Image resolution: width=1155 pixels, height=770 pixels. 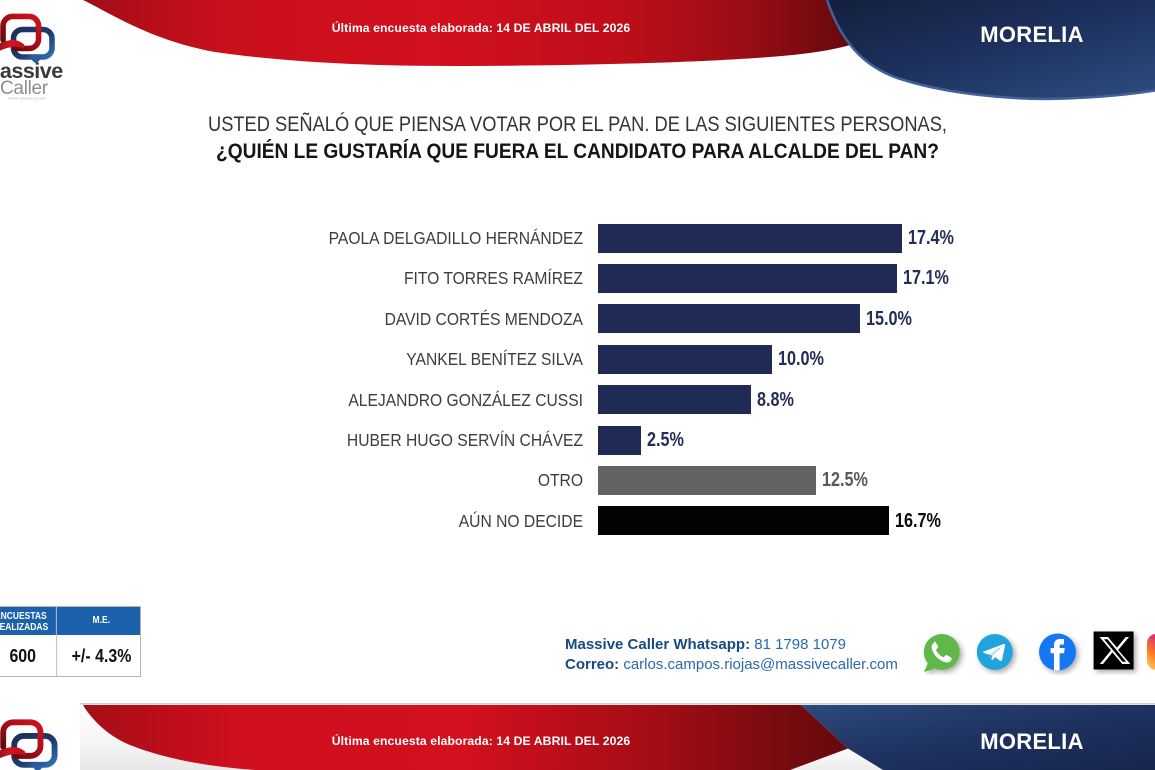 I want to click on svg-text: Massive, so click(x=31, y=71).